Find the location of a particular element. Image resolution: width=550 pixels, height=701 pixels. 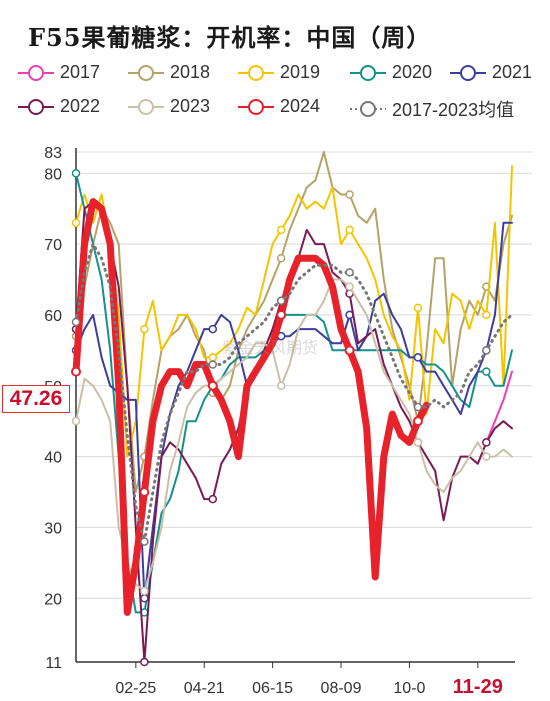

y-tick-label: 11 is located at coordinates (53, 663).